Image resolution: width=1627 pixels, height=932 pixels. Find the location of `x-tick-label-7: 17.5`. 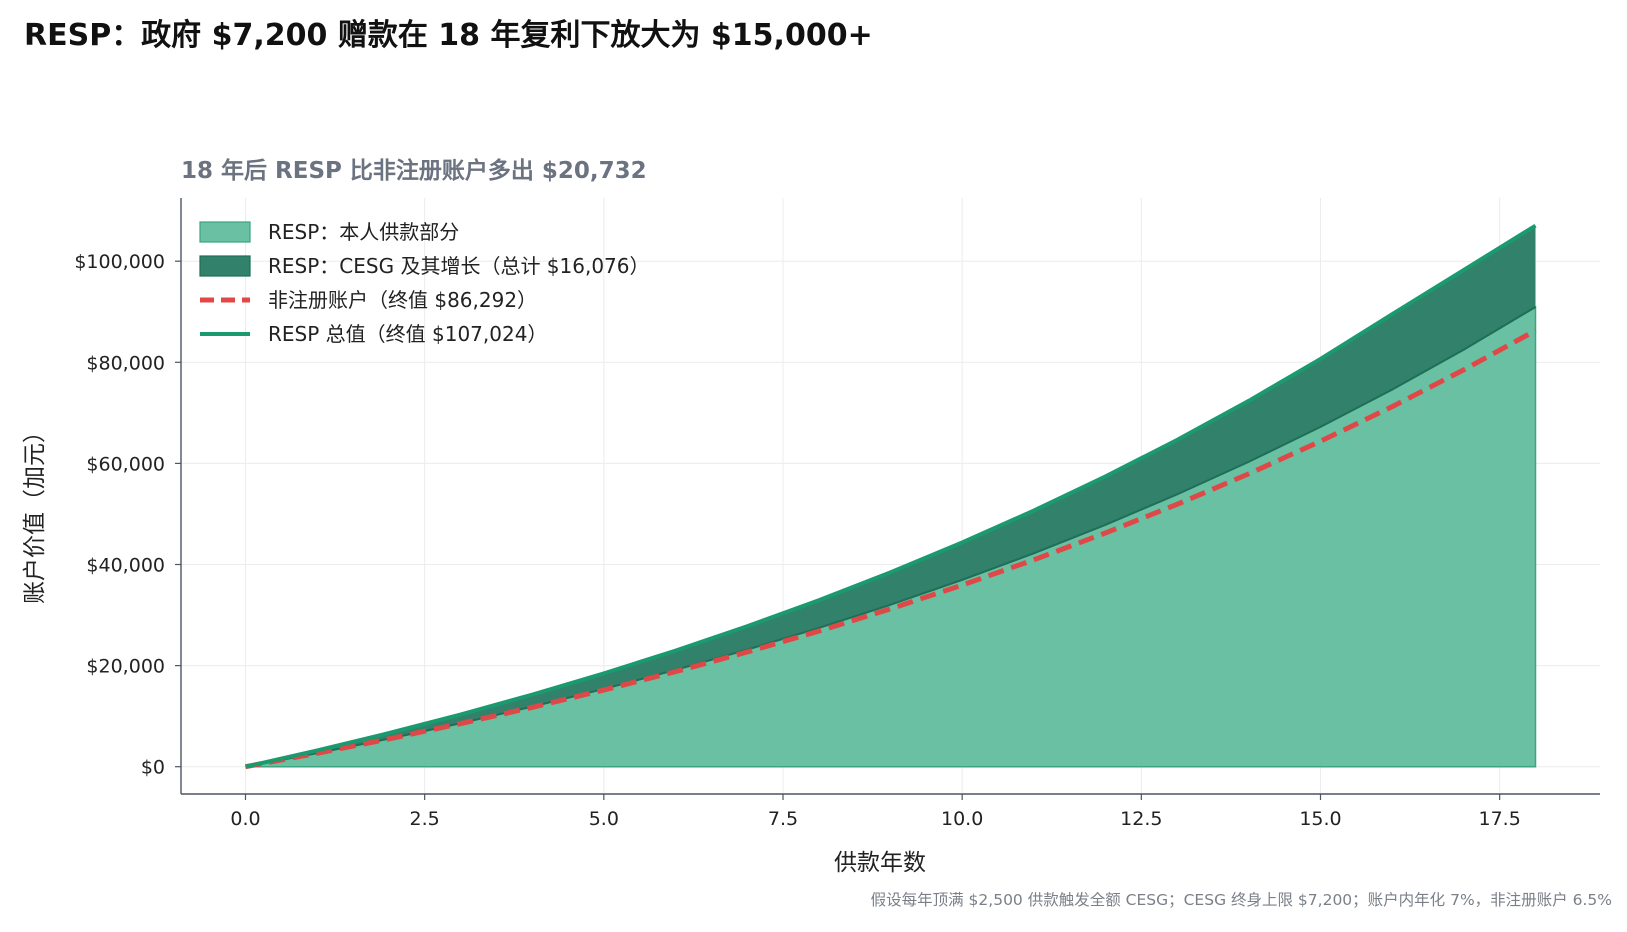

x-tick-label-7: 17.5 is located at coordinates (1500, 819).